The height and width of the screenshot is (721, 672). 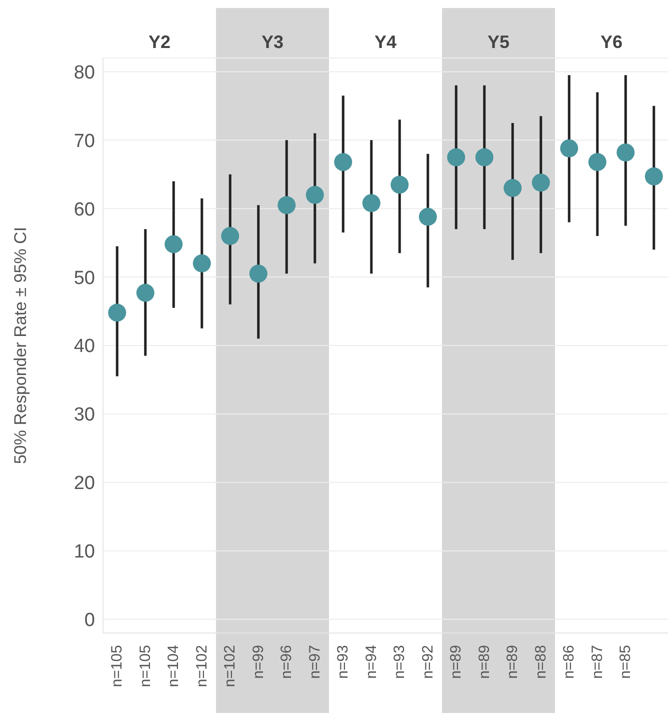 What do you see at coordinates (611, 42) in the screenshot?
I see `text: Y6` at bounding box center [611, 42].